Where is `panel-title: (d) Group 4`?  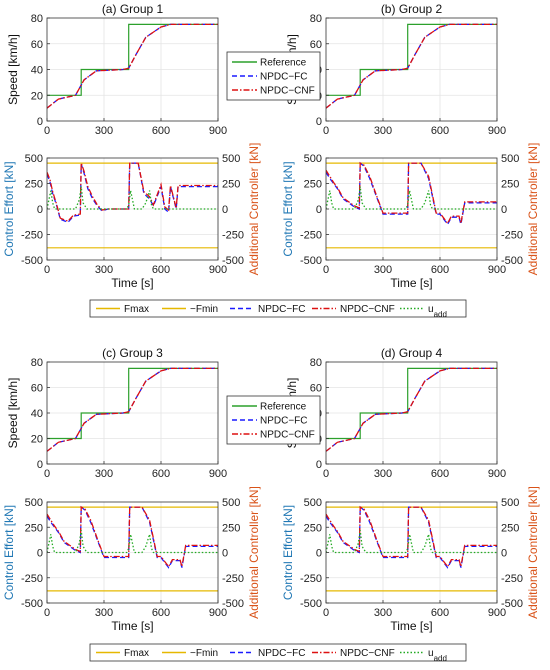 panel-title: (d) Group 4 is located at coordinates (412, 353).